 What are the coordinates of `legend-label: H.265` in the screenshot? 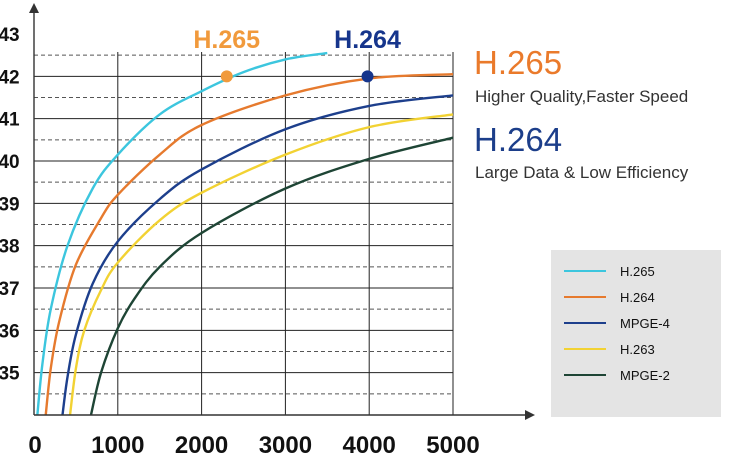 It's located at (637, 271).